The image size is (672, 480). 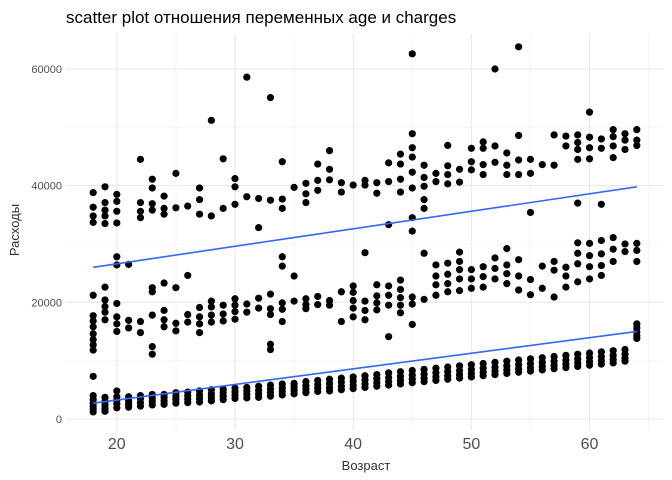 What do you see at coordinates (46, 70) in the screenshot?
I see `y-tick-label: 60000` at bounding box center [46, 70].